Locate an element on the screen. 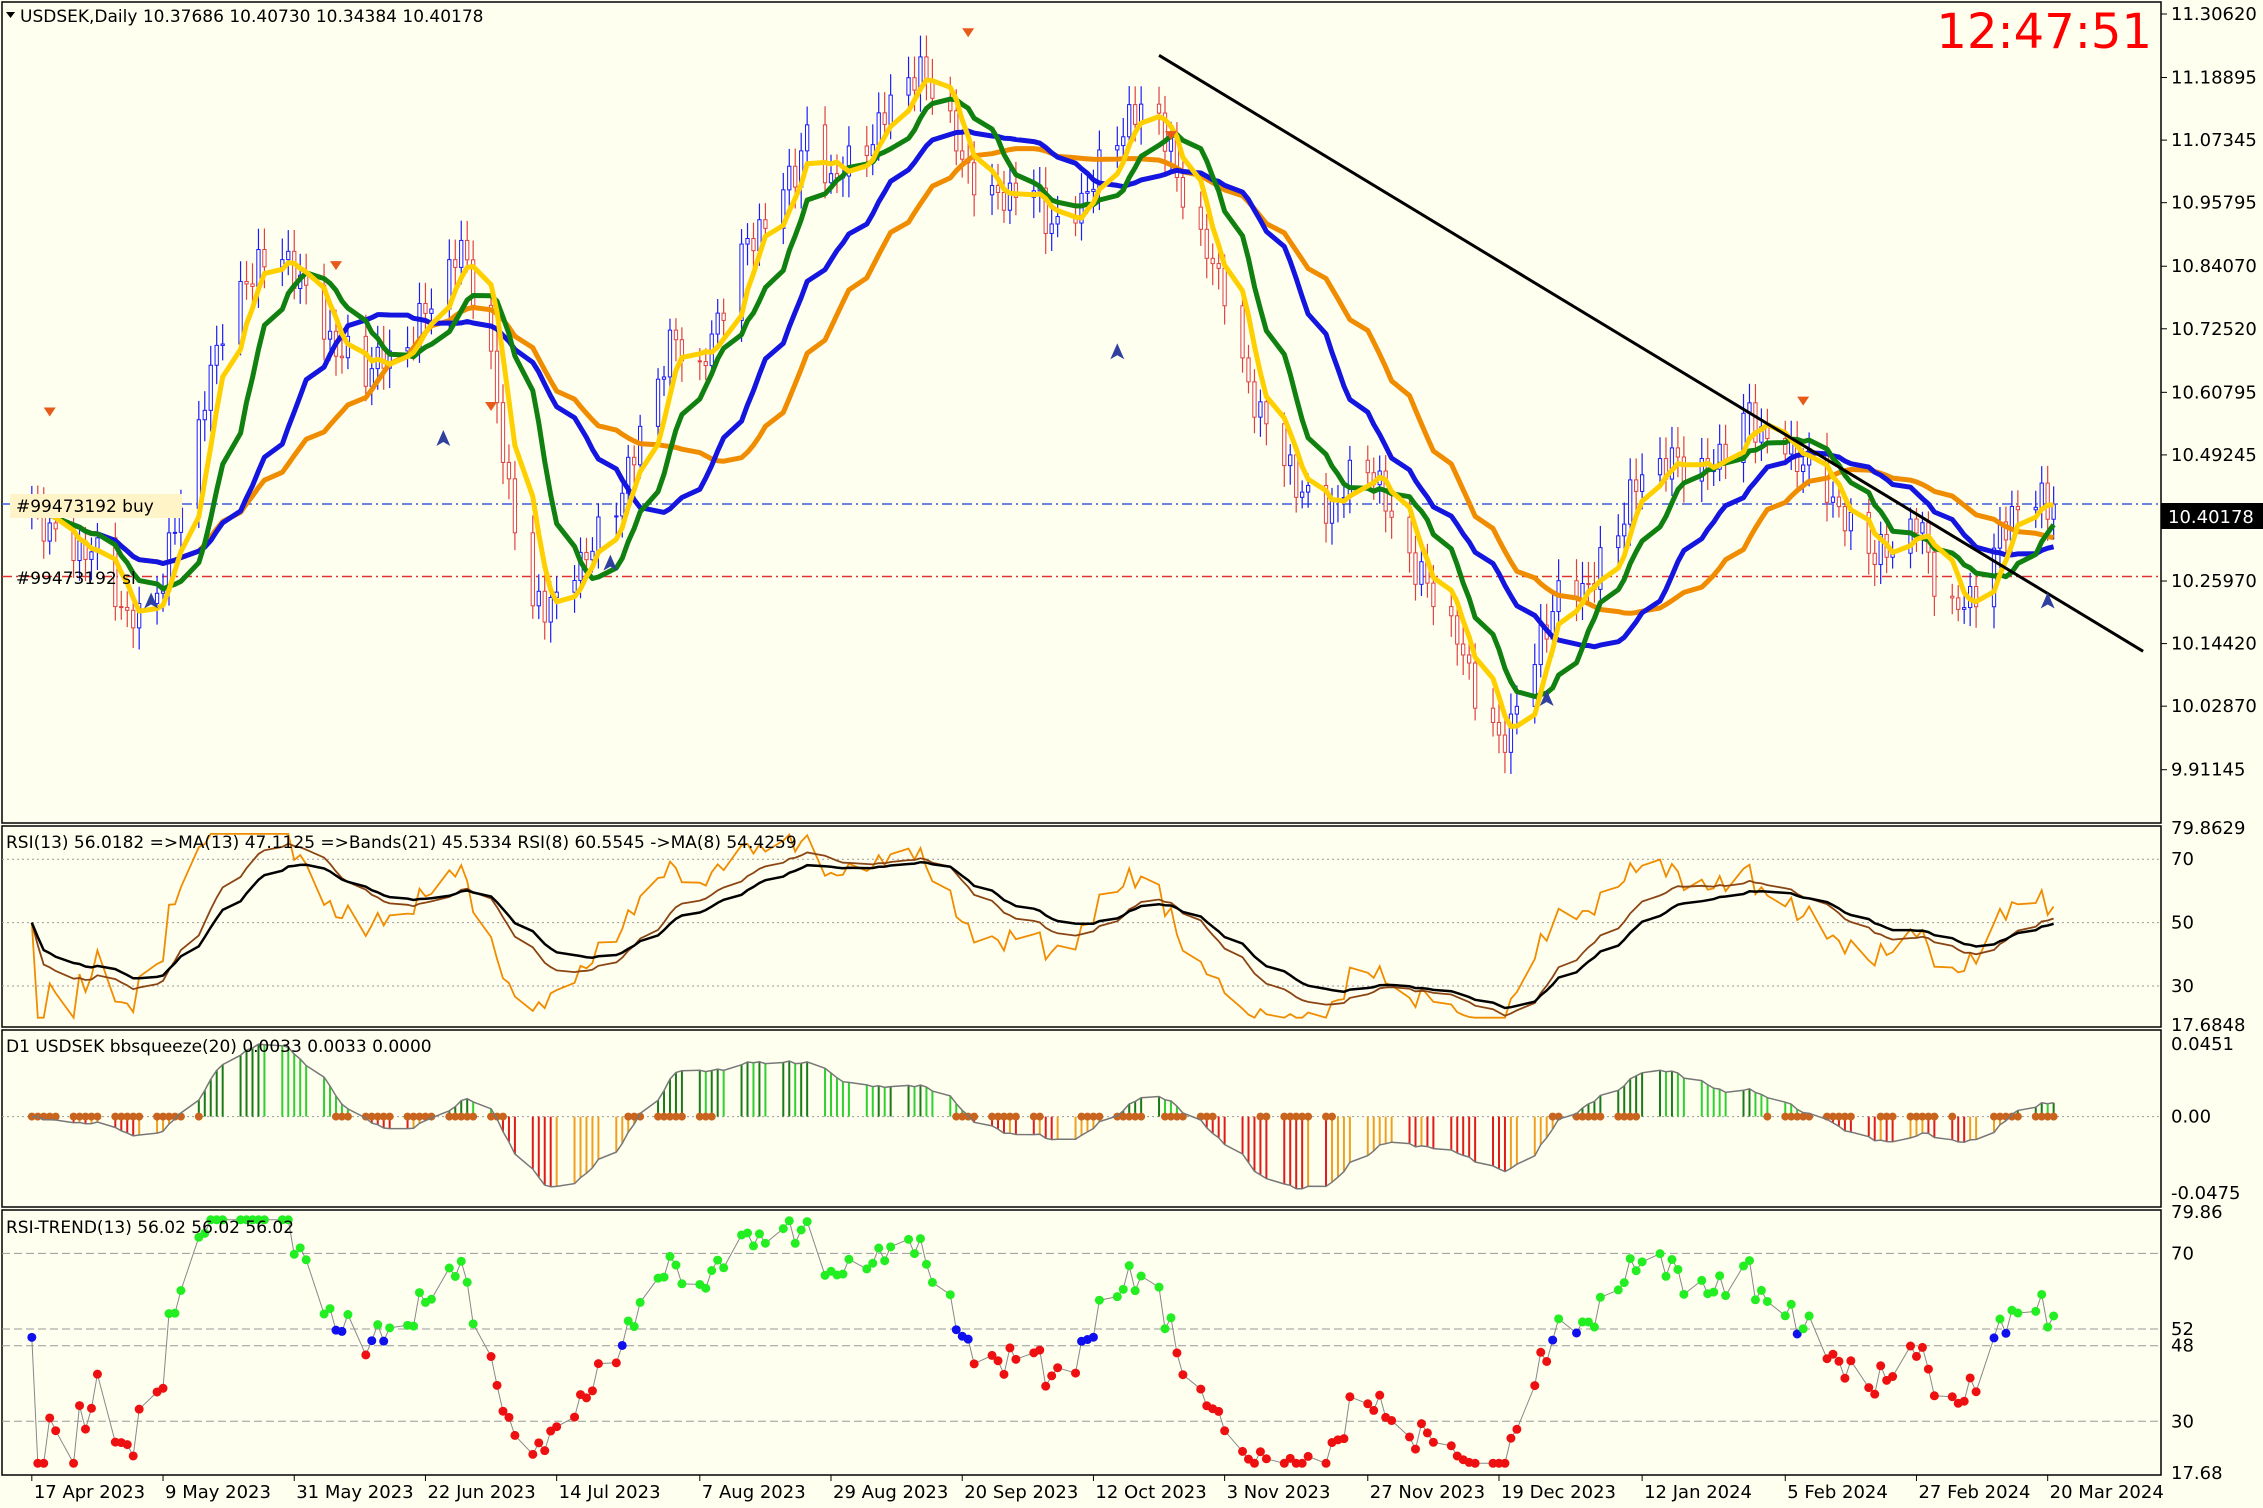 This screenshot has height=1508, width=2263. current-price-label: 10.40178 is located at coordinates (2211, 517).